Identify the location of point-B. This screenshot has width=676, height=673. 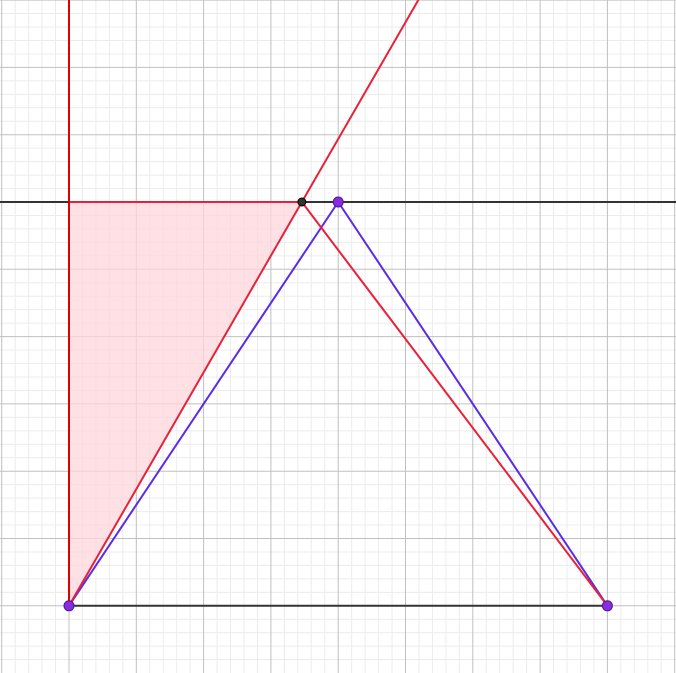
(607, 606).